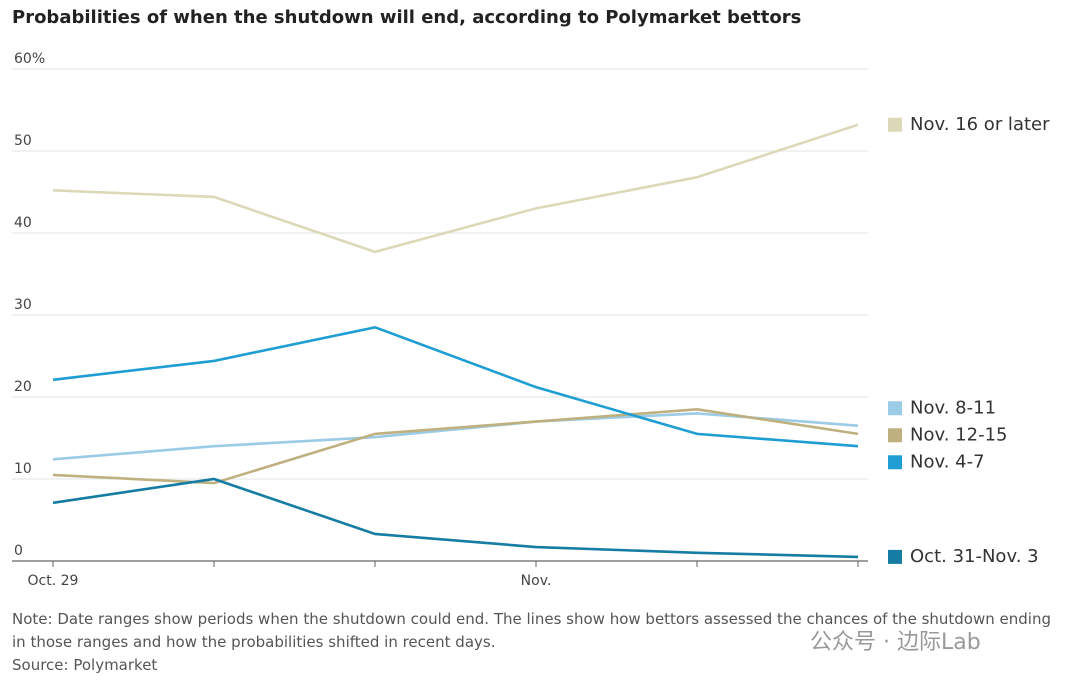 Image resolution: width=1080 pixels, height=684 pixels. Describe the element at coordinates (980, 124) in the screenshot. I see `legend-label: Nov. 16 or later` at that location.